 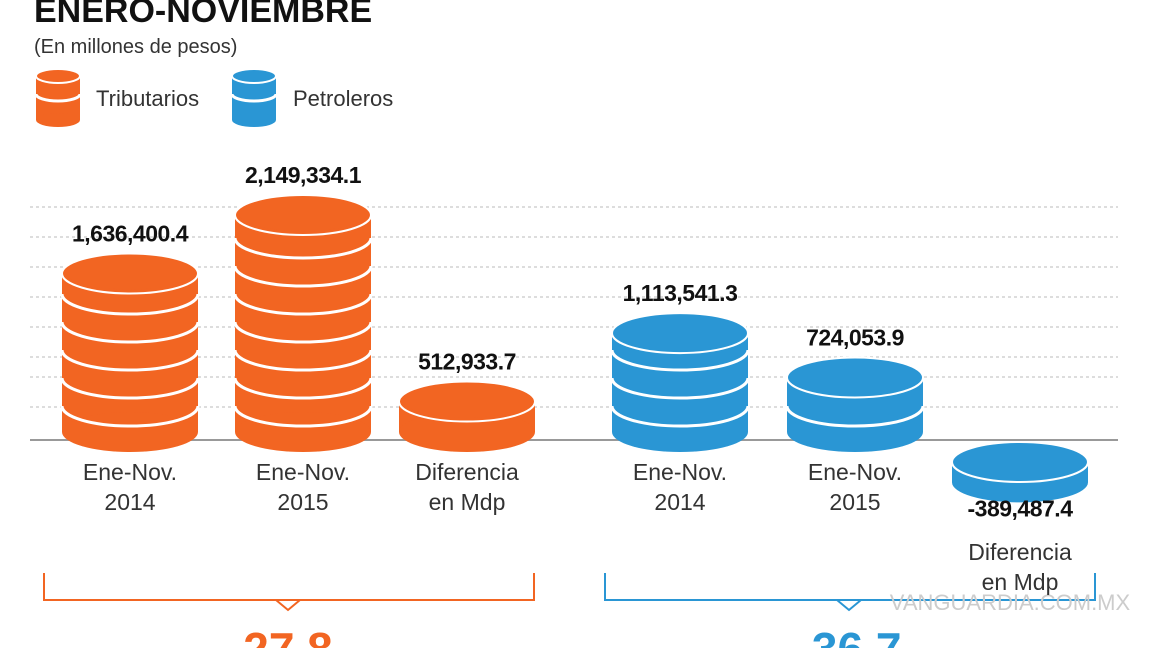 What do you see at coordinates (343, 98) in the screenshot?
I see `legend-label: Petroleros` at bounding box center [343, 98].